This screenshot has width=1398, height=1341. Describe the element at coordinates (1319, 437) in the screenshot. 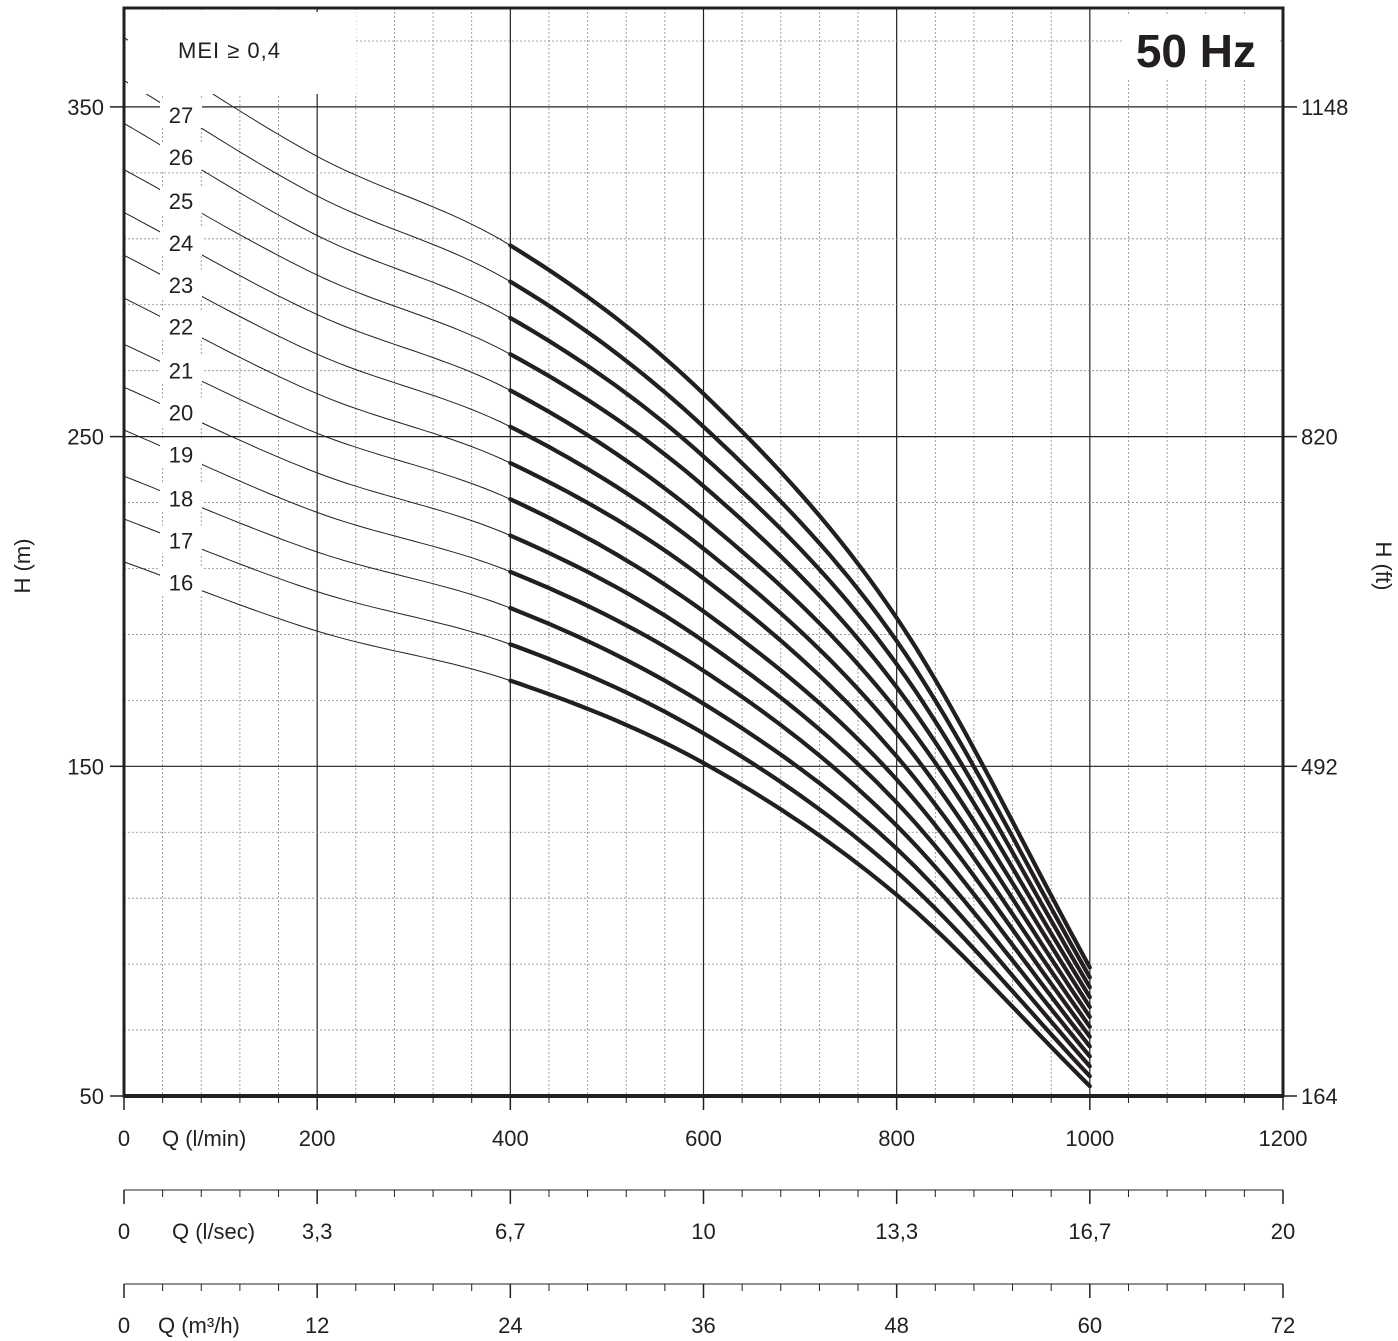

I see `y-tick-label-right: 820` at that location.